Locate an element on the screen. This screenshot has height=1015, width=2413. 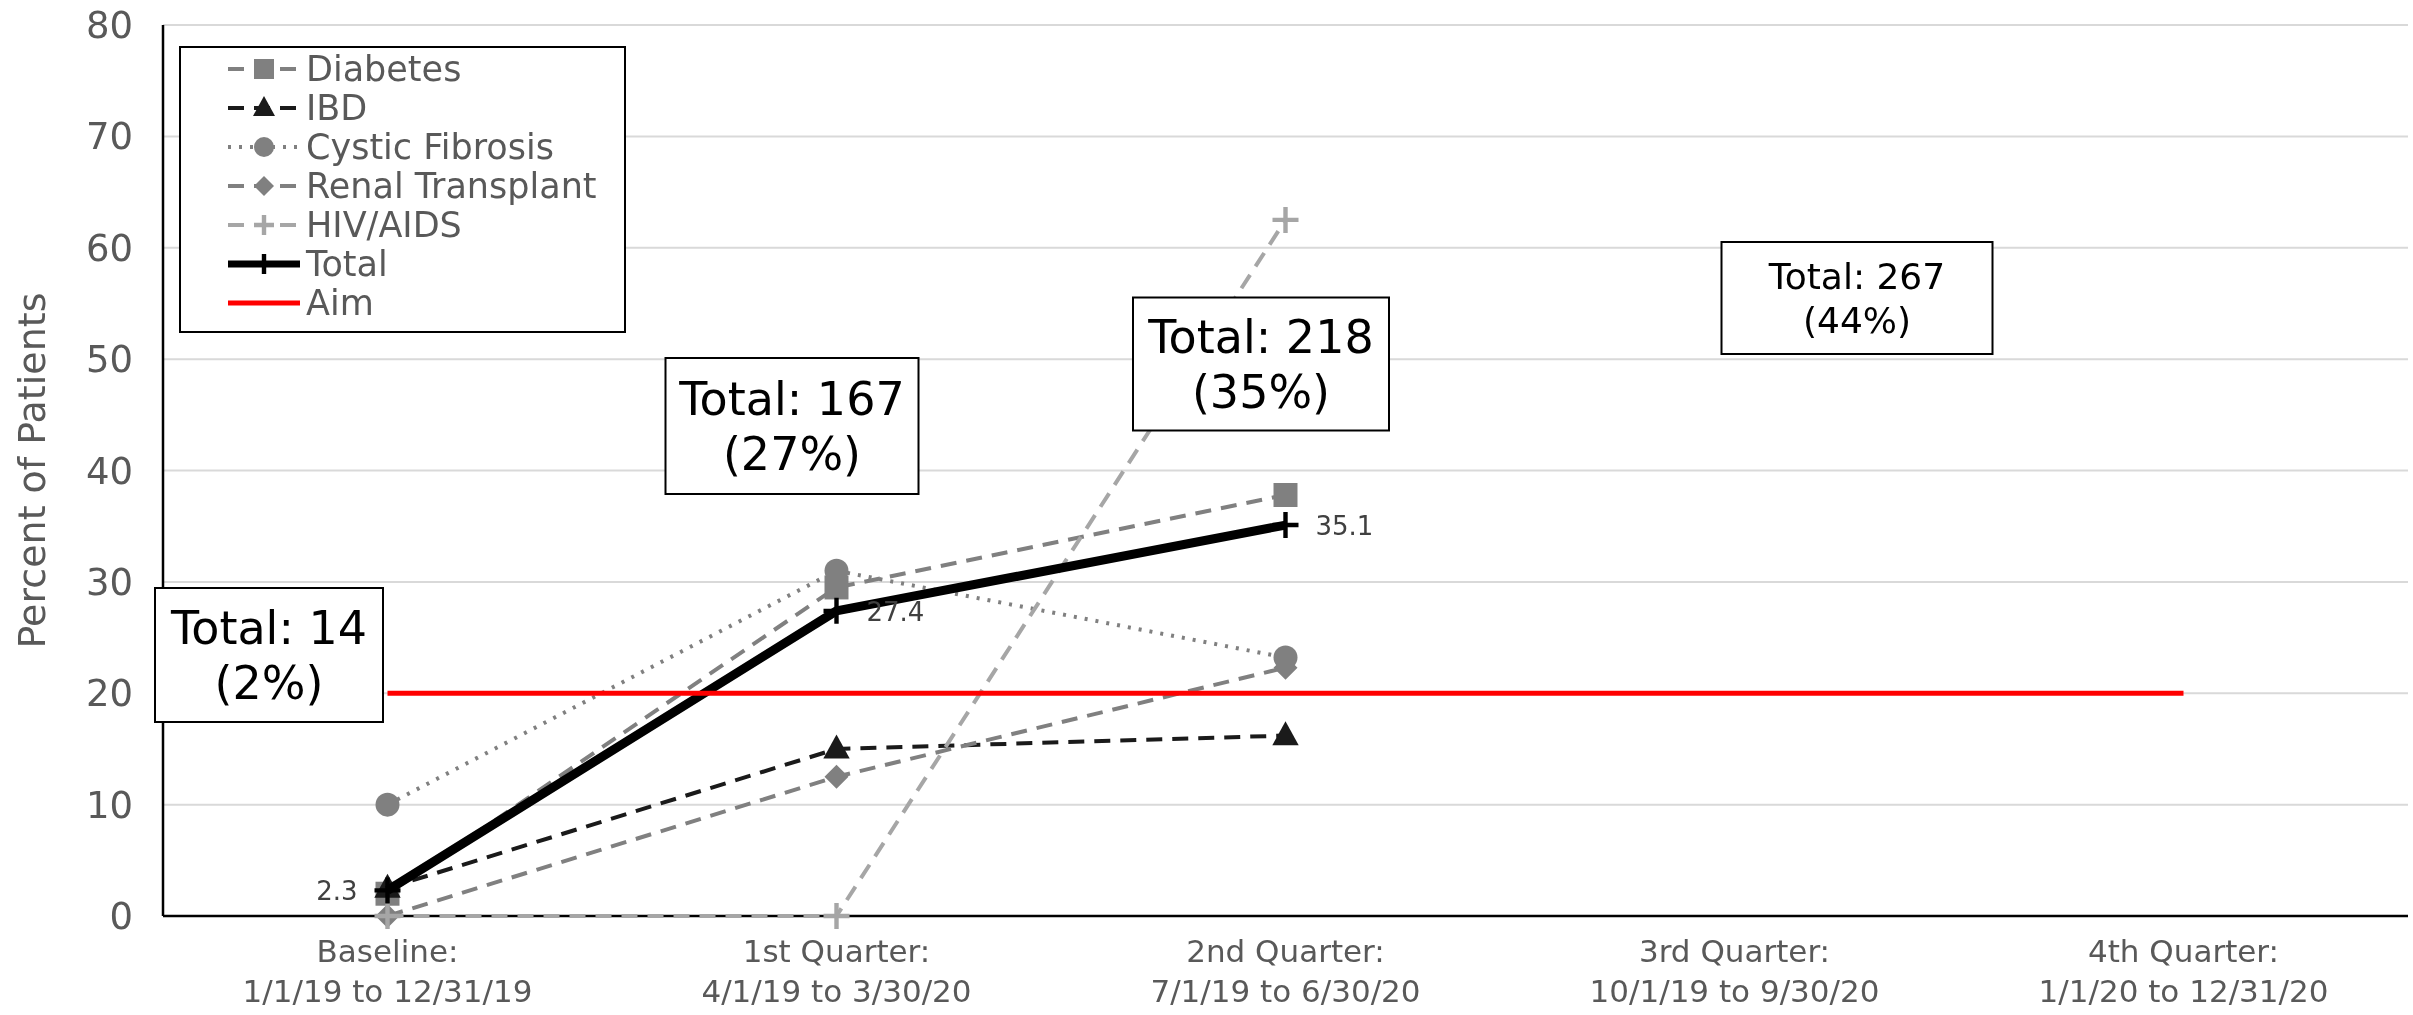
legend-label: Diabetes is located at coordinates (384, 69).